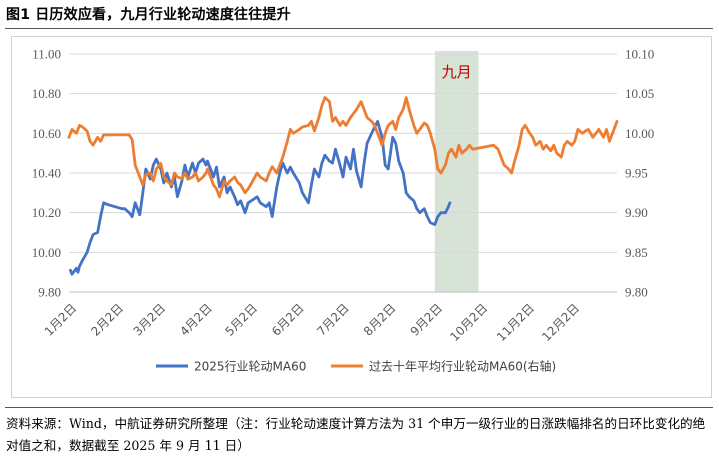 The height and width of the screenshot is (465, 719). I want to click on y-right-tick-label: 10.10, so click(639, 54).